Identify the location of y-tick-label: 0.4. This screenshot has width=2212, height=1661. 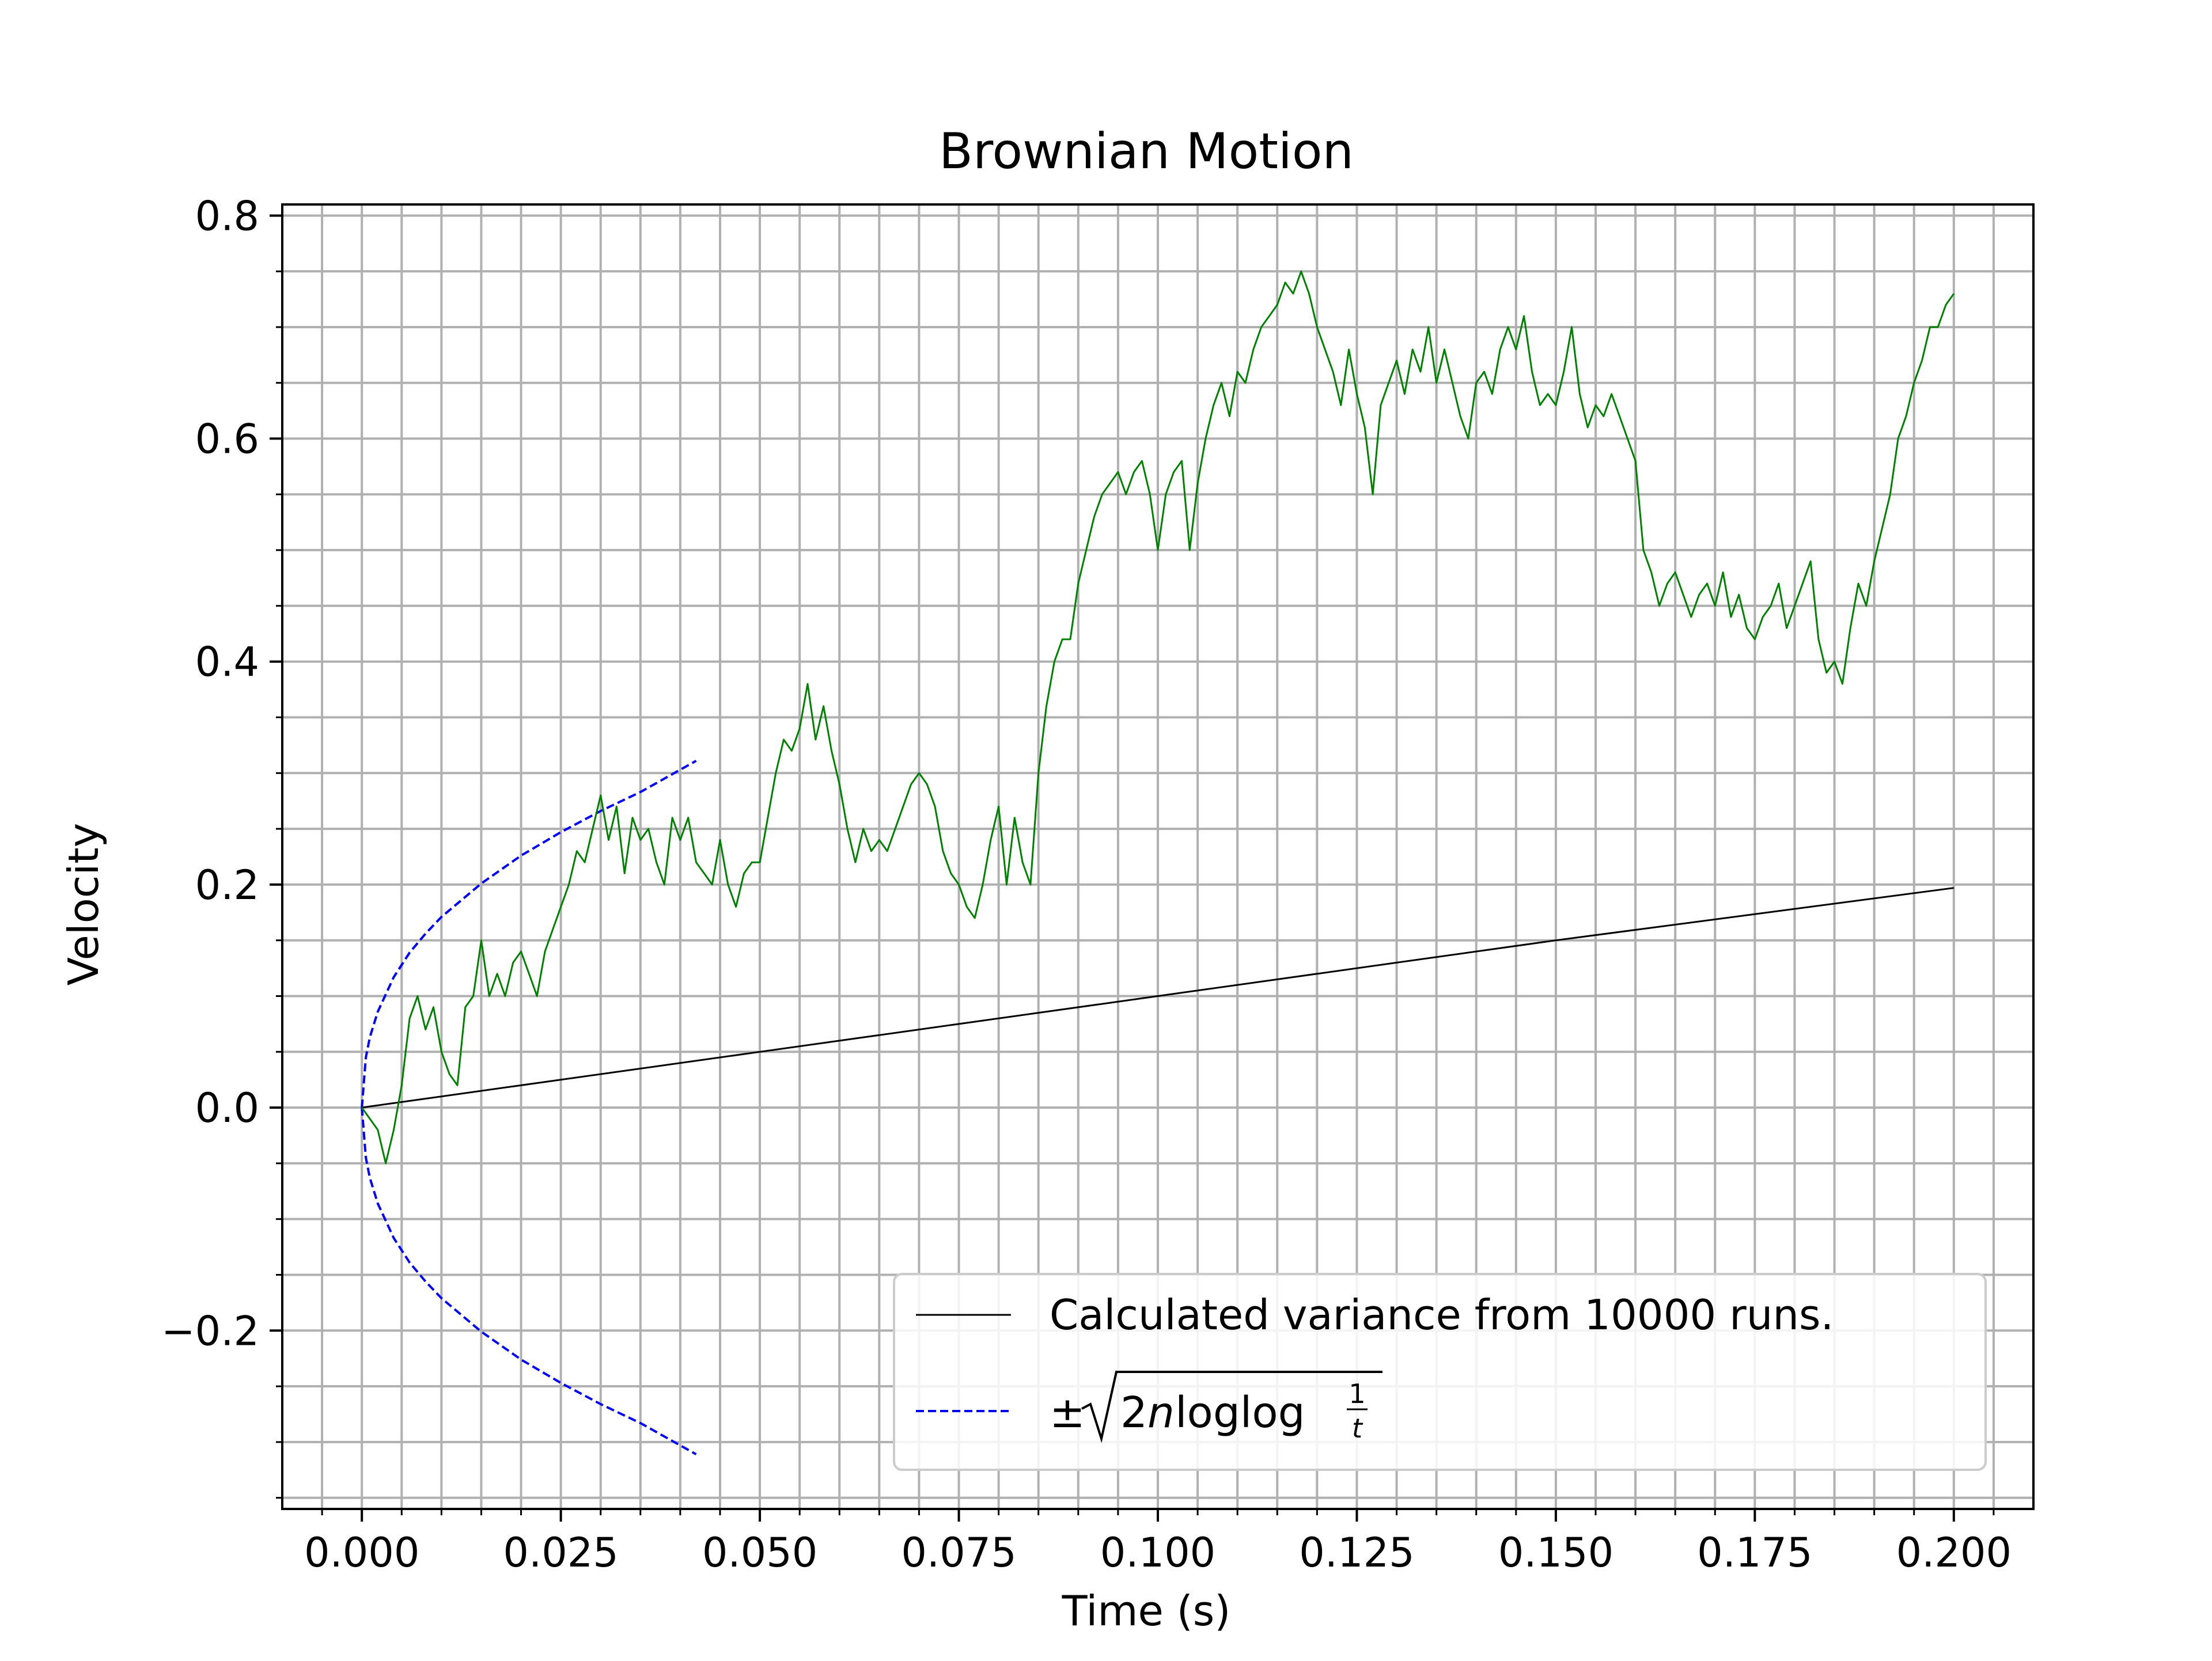
(227, 662).